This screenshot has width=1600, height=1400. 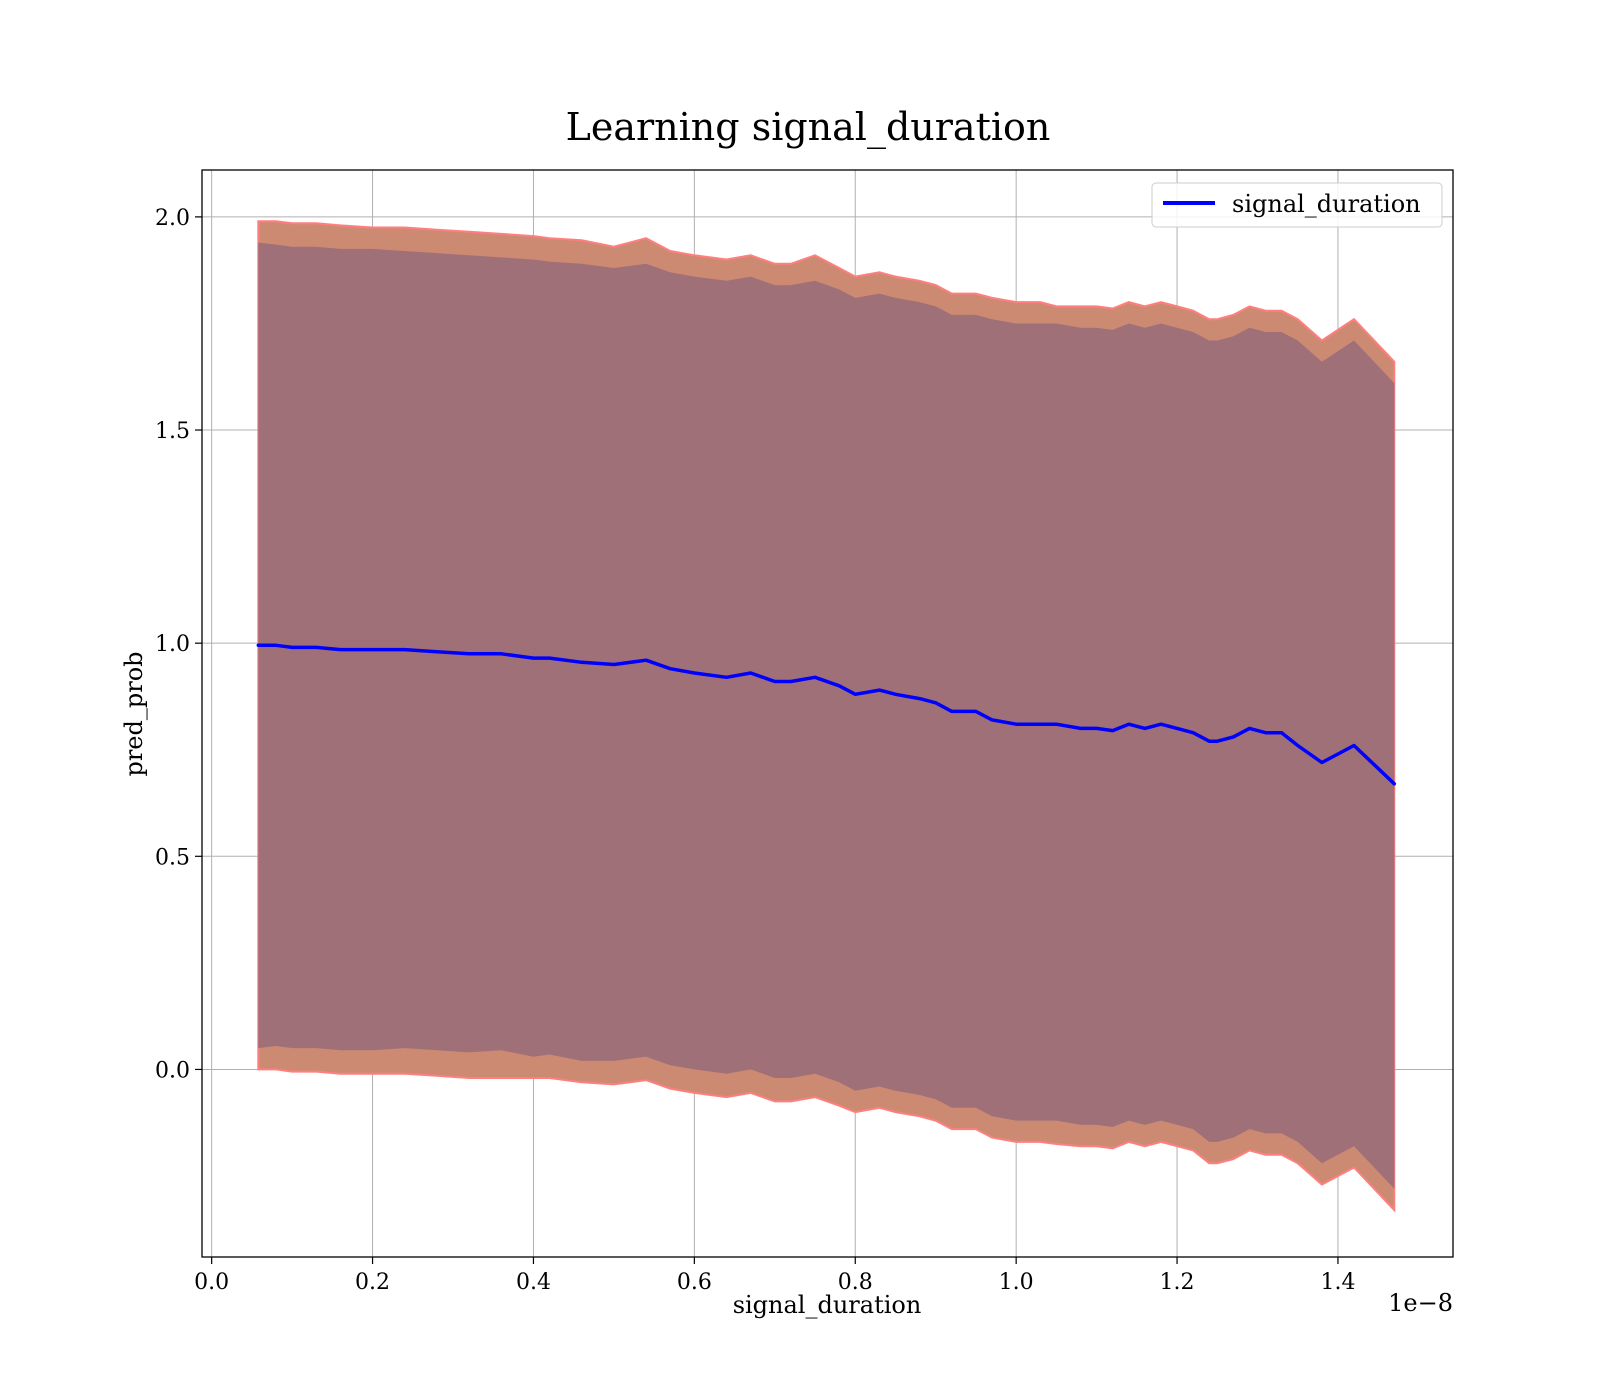 I want to click on x-tick-label: 0.4, so click(x=533, y=1282).